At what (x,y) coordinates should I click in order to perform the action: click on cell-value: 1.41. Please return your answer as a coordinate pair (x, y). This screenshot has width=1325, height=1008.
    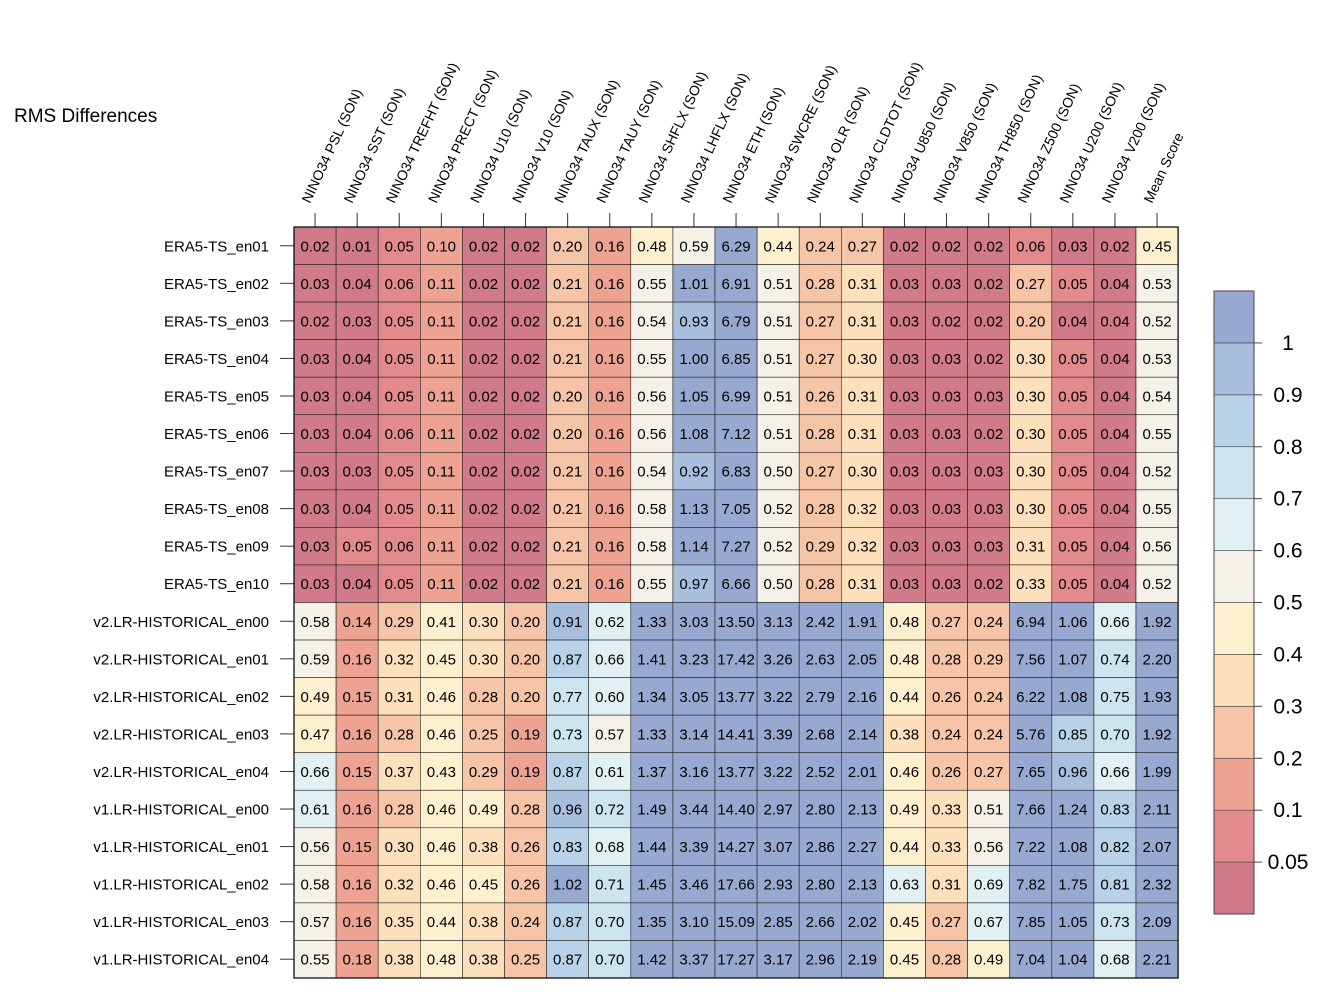
    Looking at the image, I should click on (651, 659).